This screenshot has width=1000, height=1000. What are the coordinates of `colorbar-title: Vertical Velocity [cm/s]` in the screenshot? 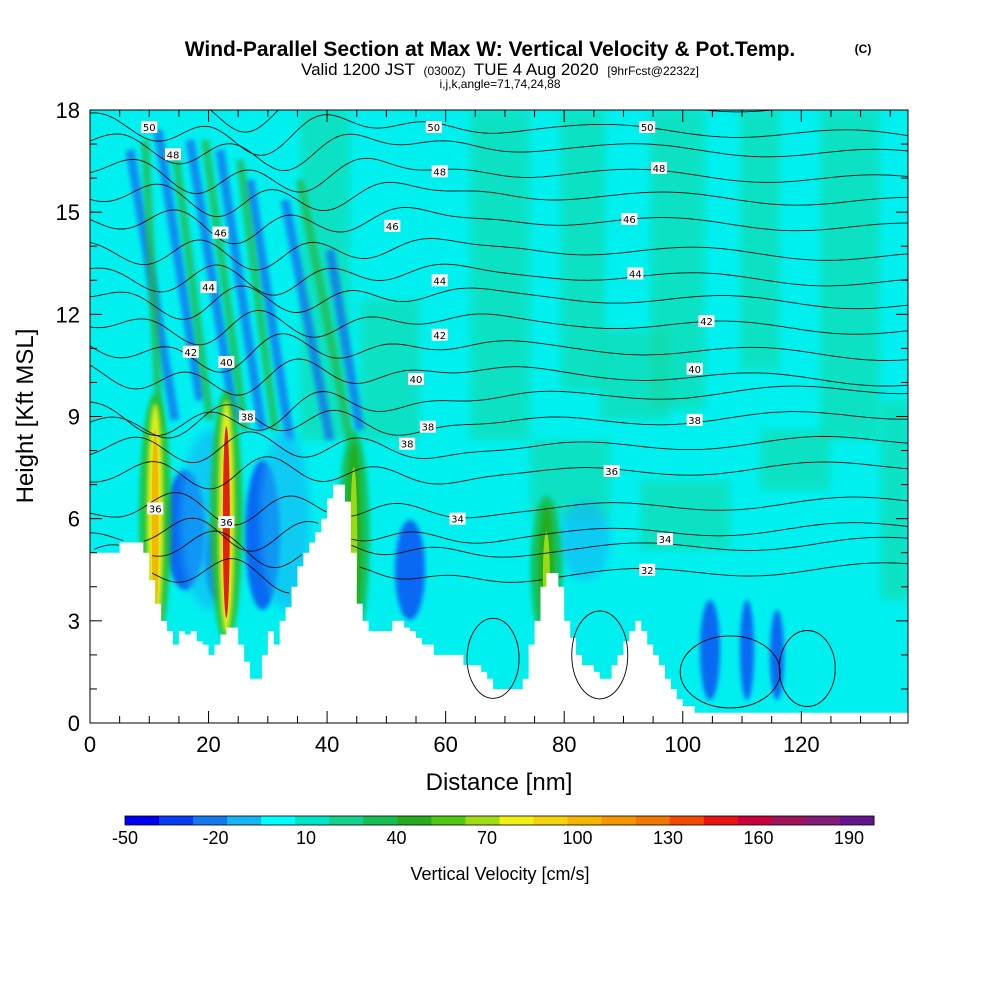 It's located at (499, 874).